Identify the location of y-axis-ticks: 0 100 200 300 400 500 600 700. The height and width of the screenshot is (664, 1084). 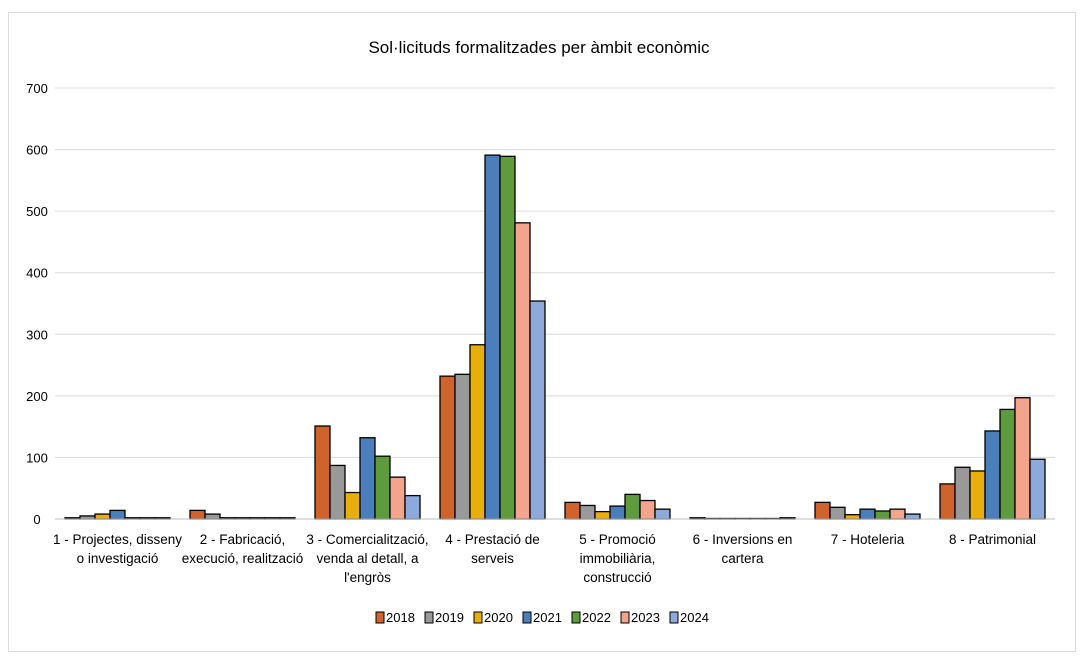
(37, 304).